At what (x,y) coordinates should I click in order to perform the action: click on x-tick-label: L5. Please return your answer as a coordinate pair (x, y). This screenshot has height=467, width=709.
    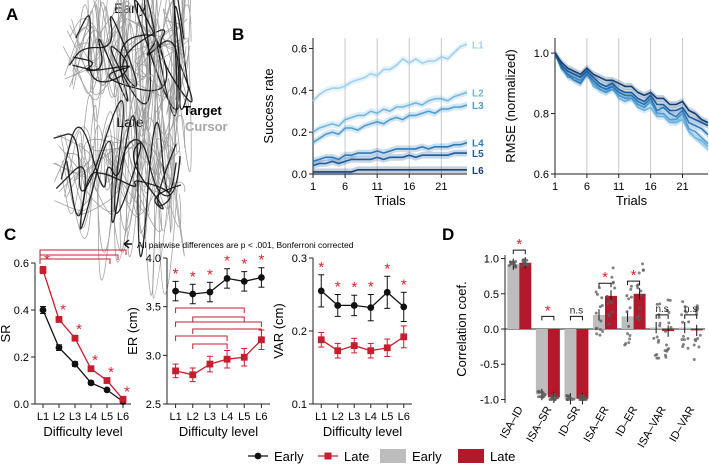
    Looking at the image, I should click on (387, 417).